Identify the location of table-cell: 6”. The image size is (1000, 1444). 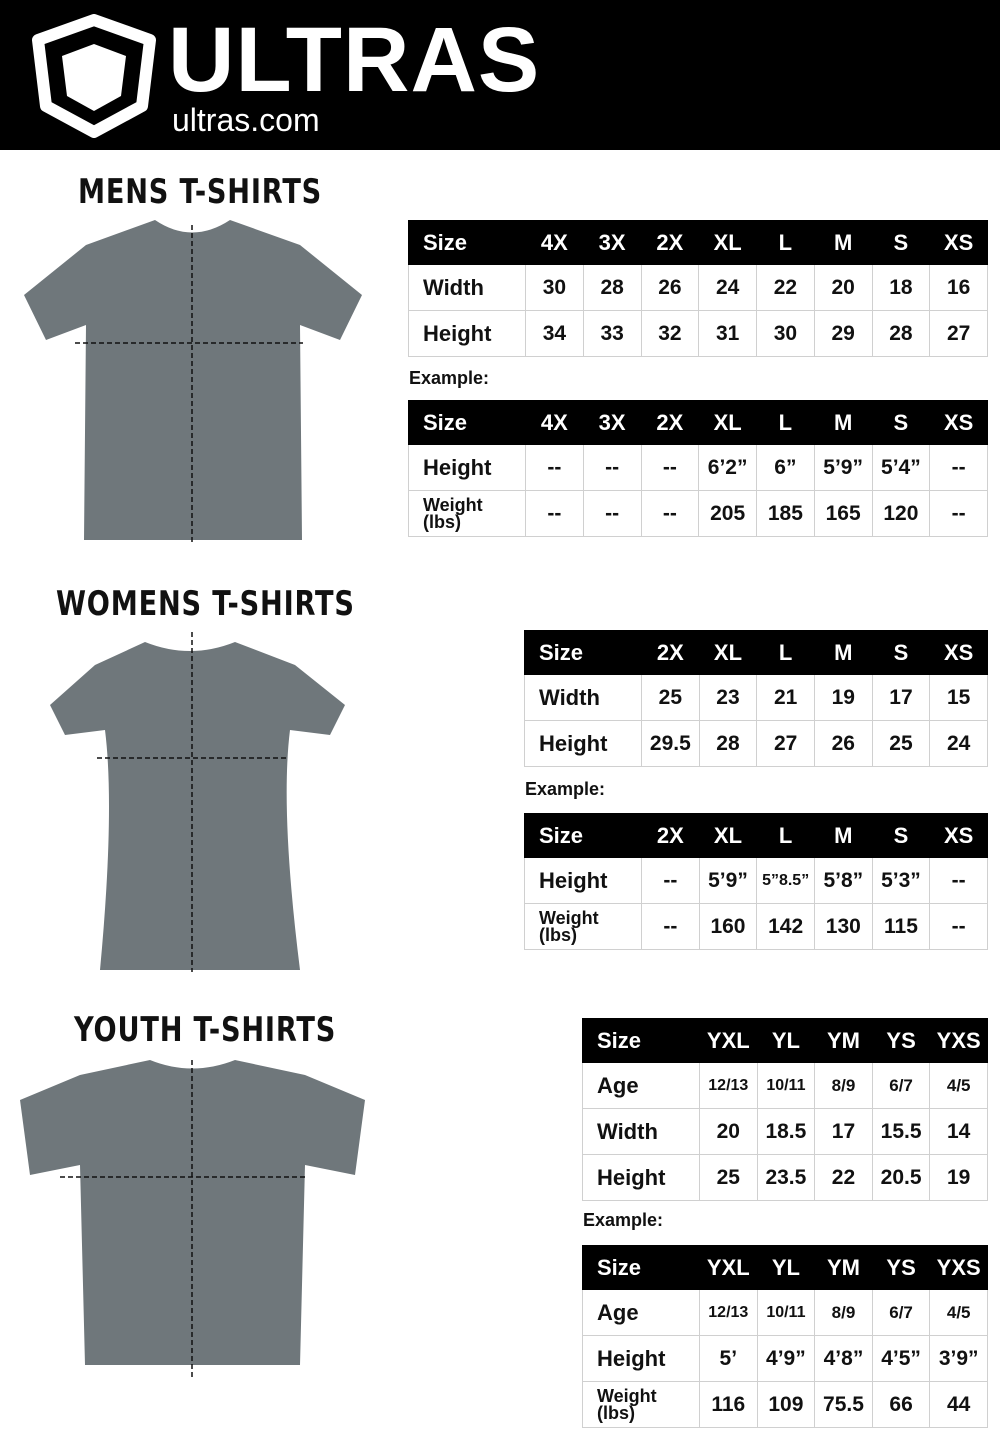
(785, 467).